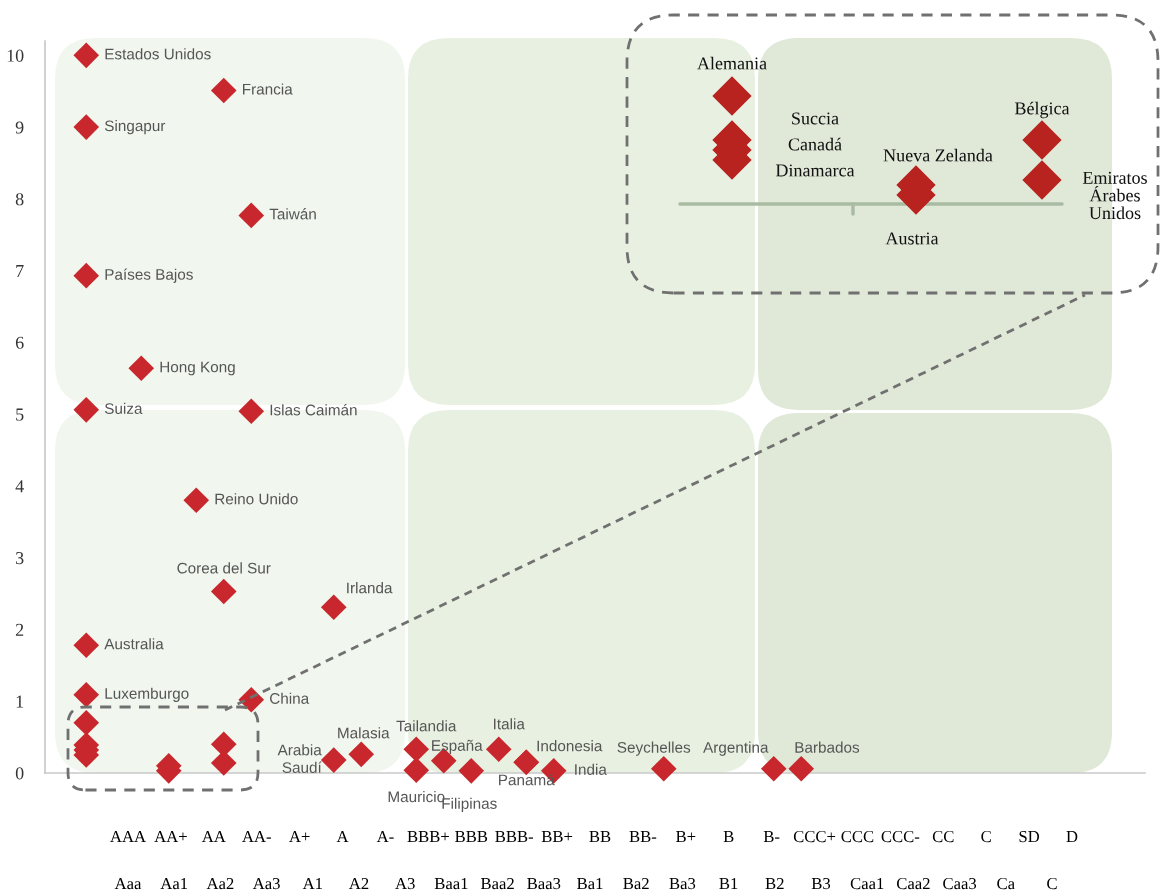 The image size is (1161, 894). What do you see at coordinates (292, 214) in the screenshot?
I see `series-label: Taiwán` at bounding box center [292, 214].